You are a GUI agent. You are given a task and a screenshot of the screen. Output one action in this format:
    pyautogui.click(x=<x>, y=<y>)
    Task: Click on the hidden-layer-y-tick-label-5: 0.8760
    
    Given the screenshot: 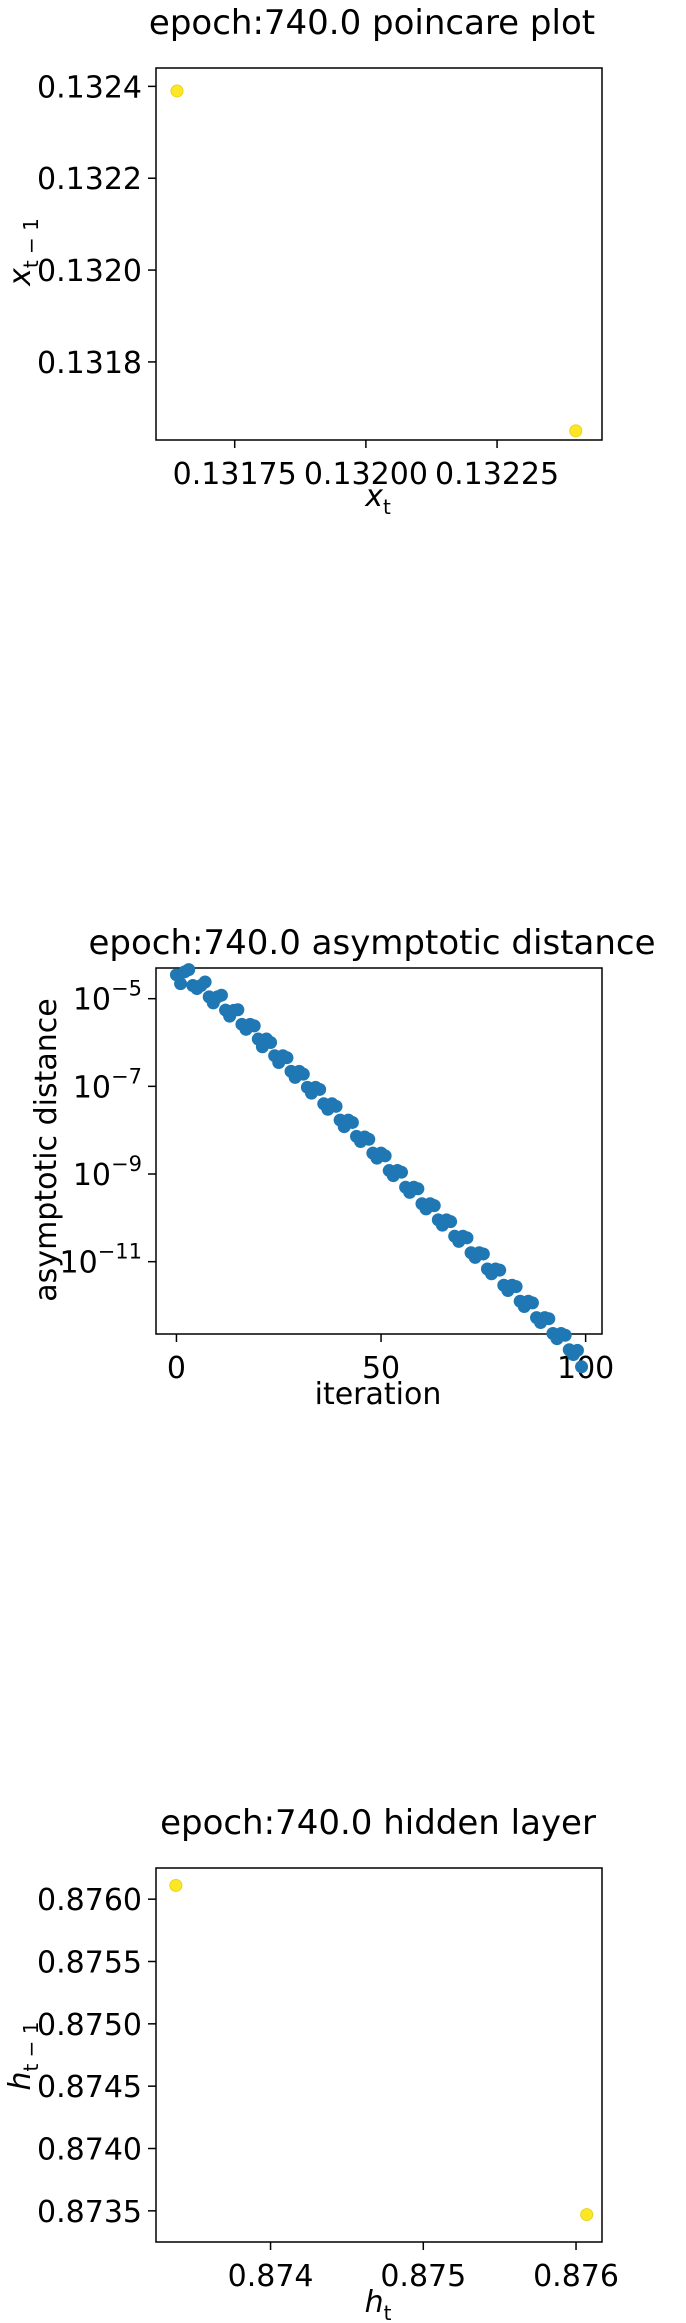 What is the action you would take?
    pyautogui.click(x=89, y=1900)
    